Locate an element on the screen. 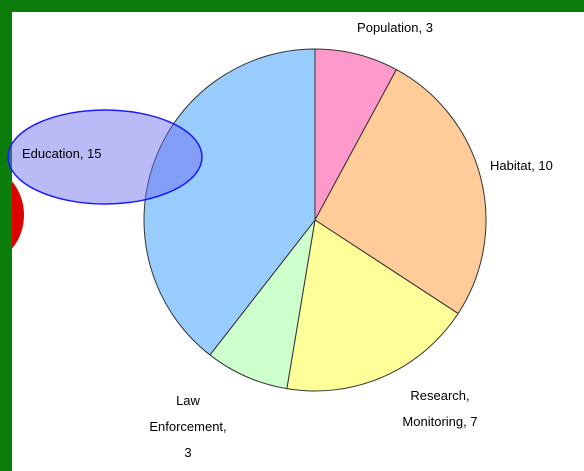 The image size is (584, 471). label-line: Enforcement, is located at coordinates (187, 426).